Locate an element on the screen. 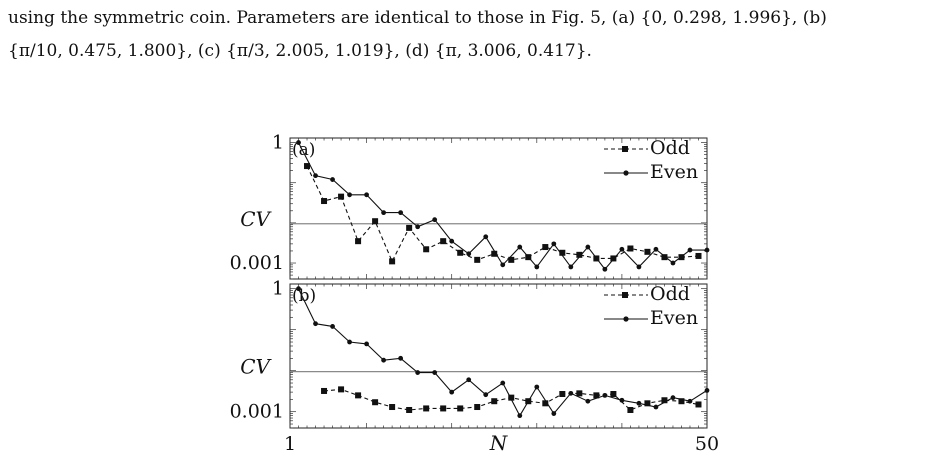 Image resolution: width=942 pixels, height=455 pixels. panel-label: (b) is located at coordinates (304, 296).